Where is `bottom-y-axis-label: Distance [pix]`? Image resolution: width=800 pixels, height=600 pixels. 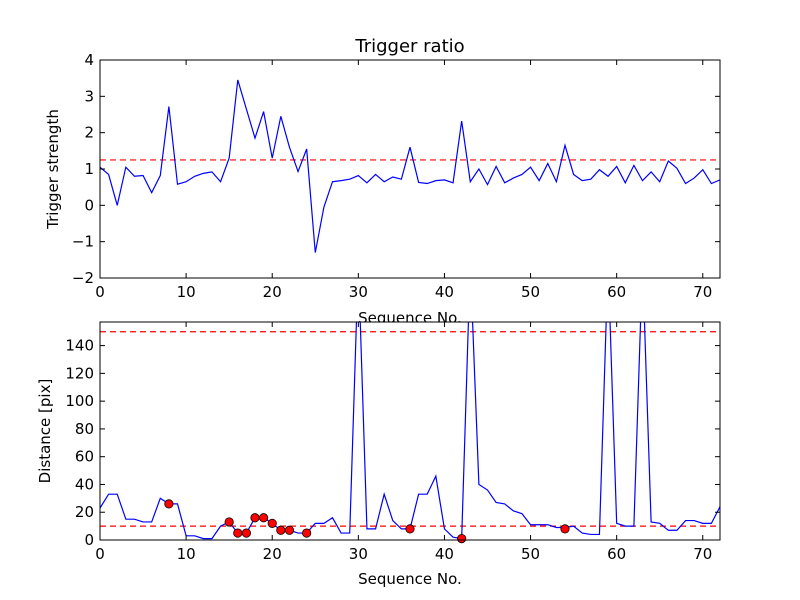 bottom-y-axis-label: Distance [pix] is located at coordinates (45, 431).